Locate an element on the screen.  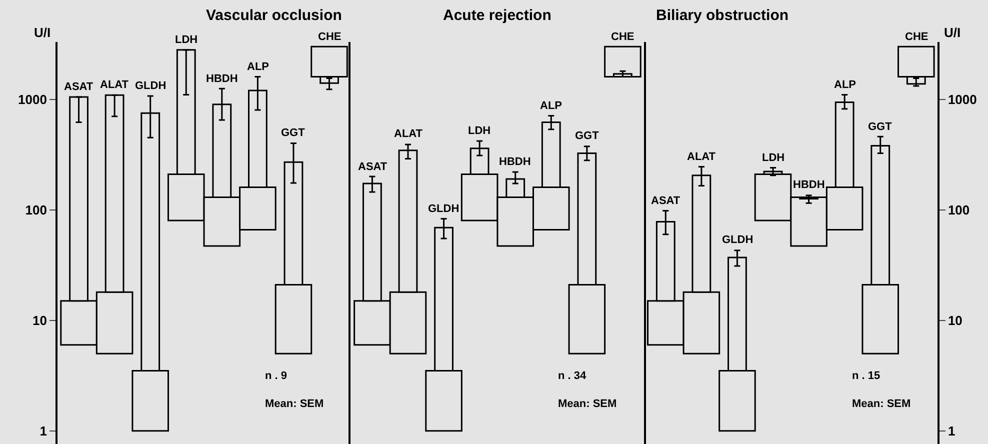
annotation: n . 15 is located at coordinates (866, 376).